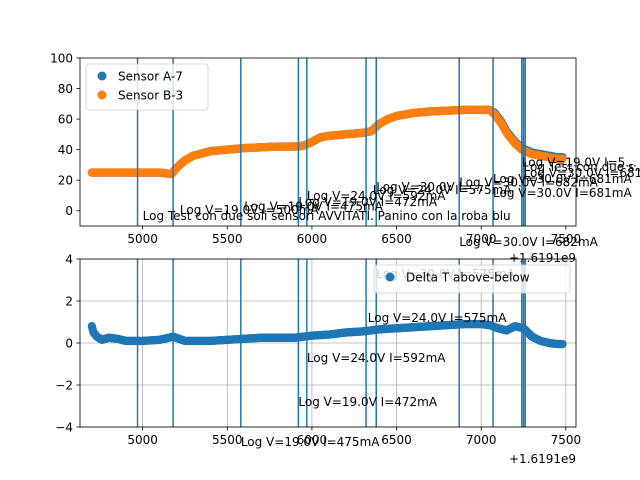 The height and width of the screenshot is (480, 640). What do you see at coordinates (69, 260) in the screenshot?
I see `y-tick-label: 4` at bounding box center [69, 260].